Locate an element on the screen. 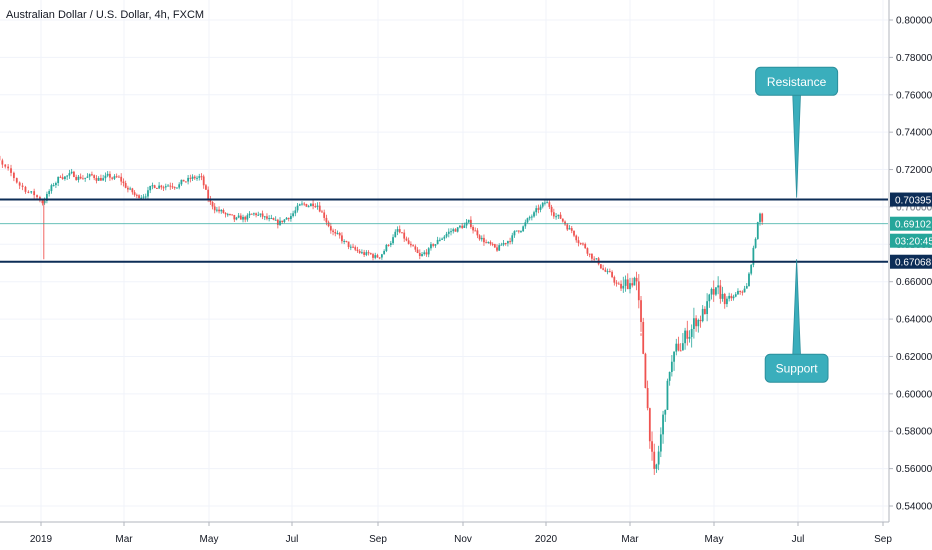  price-tick-label: 0.54000 is located at coordinates (914, 507).